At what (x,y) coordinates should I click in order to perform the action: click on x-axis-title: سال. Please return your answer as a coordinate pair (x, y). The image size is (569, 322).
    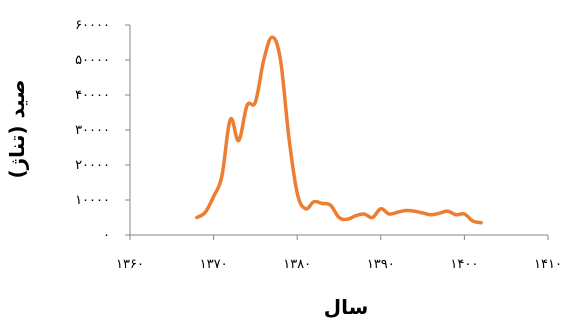
    Looking at the image, I should click on (346, 307).